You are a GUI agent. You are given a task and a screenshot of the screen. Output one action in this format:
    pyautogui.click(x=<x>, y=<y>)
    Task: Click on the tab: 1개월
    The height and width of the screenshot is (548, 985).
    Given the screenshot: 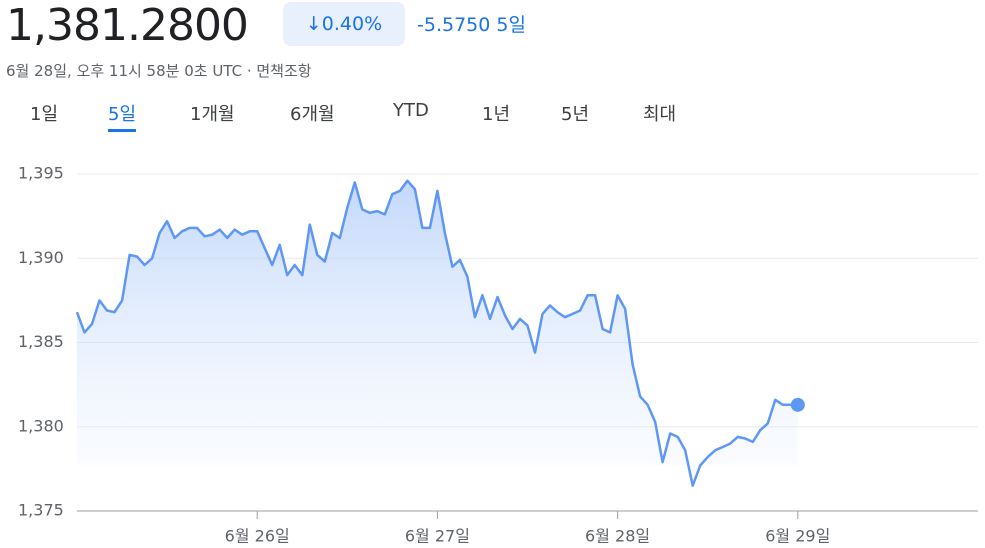 What is the action you would take?
    pyautogui.click(x=212, y=114)
    